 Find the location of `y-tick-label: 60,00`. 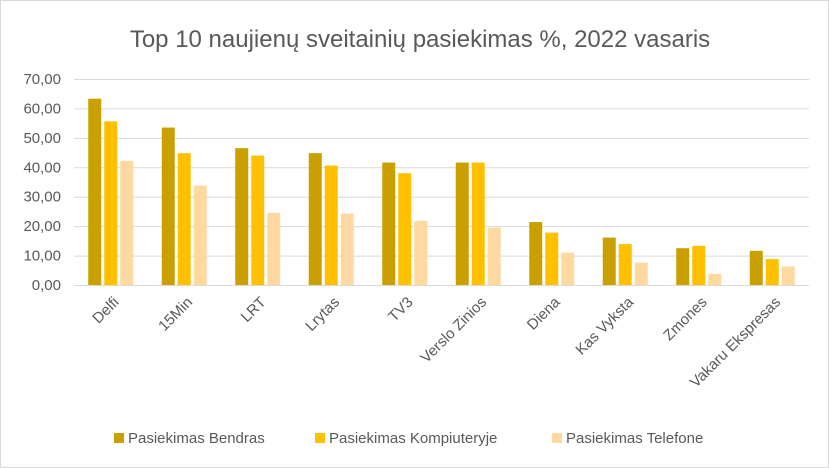

y-tick-label: 60,00 is located at coordinates (42, 108).